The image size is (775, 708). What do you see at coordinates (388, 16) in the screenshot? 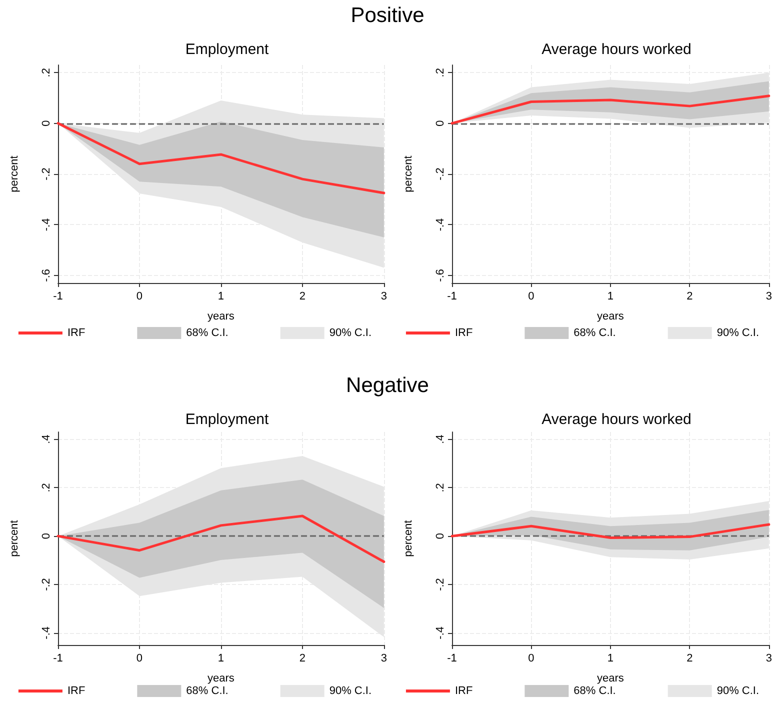
I see `text: Positive` at bounding box center [388, 16].